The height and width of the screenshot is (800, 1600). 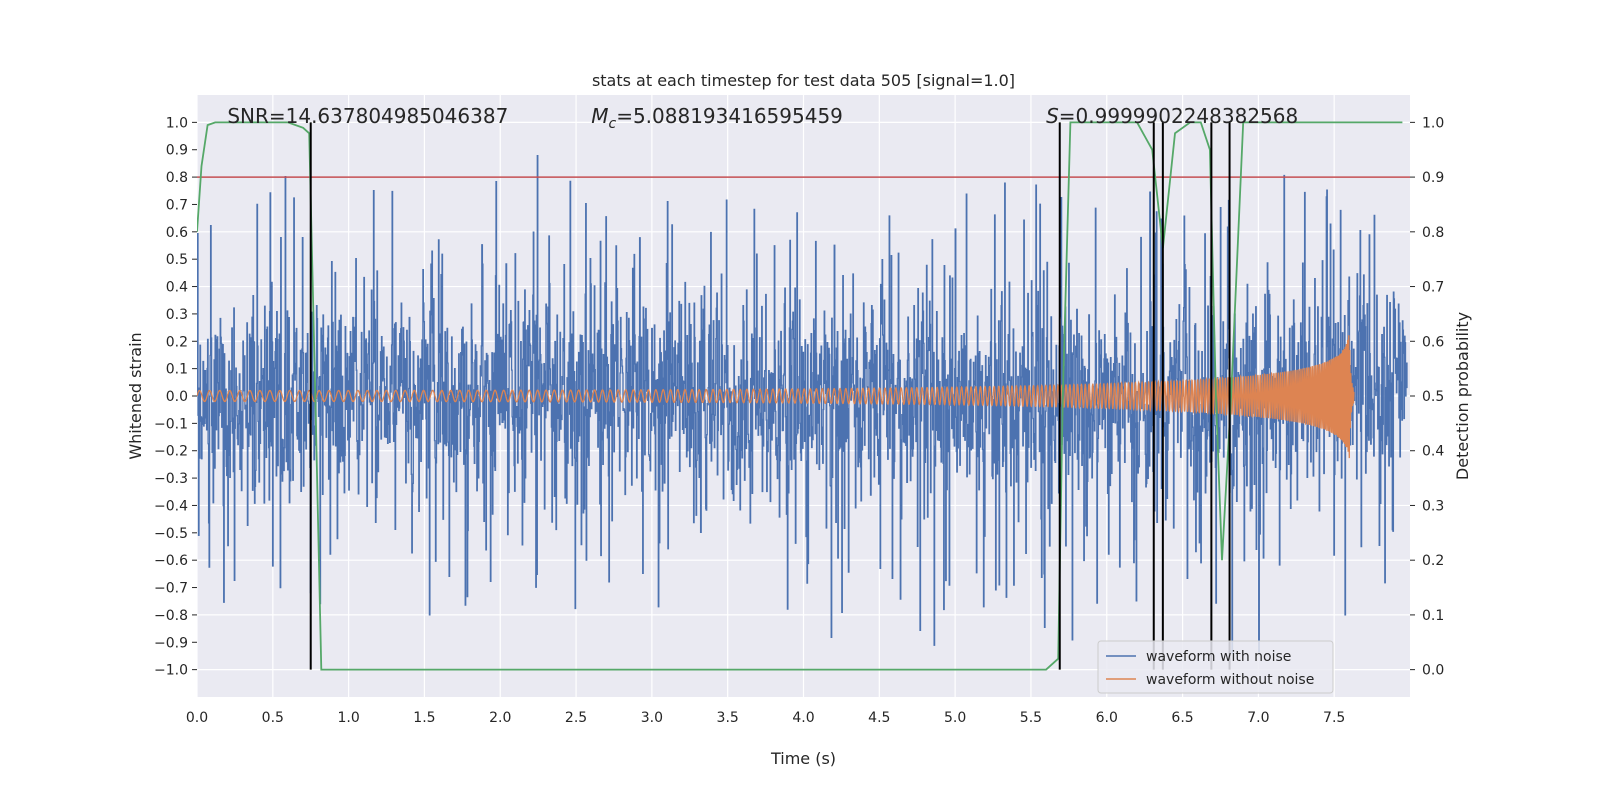 What do you see at coordinates (1218, 657) in the screenshot?
I see `legend-label-noise: waveform with noise` at bounding box center [1218, 657].